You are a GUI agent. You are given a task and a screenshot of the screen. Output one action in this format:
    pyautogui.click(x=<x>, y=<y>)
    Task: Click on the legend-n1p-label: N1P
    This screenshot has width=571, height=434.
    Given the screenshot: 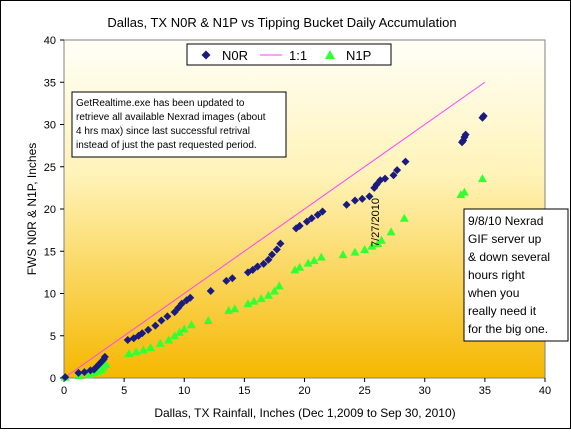 What is the action you would take?
    pyautogui.click(x=358, y=55)
    